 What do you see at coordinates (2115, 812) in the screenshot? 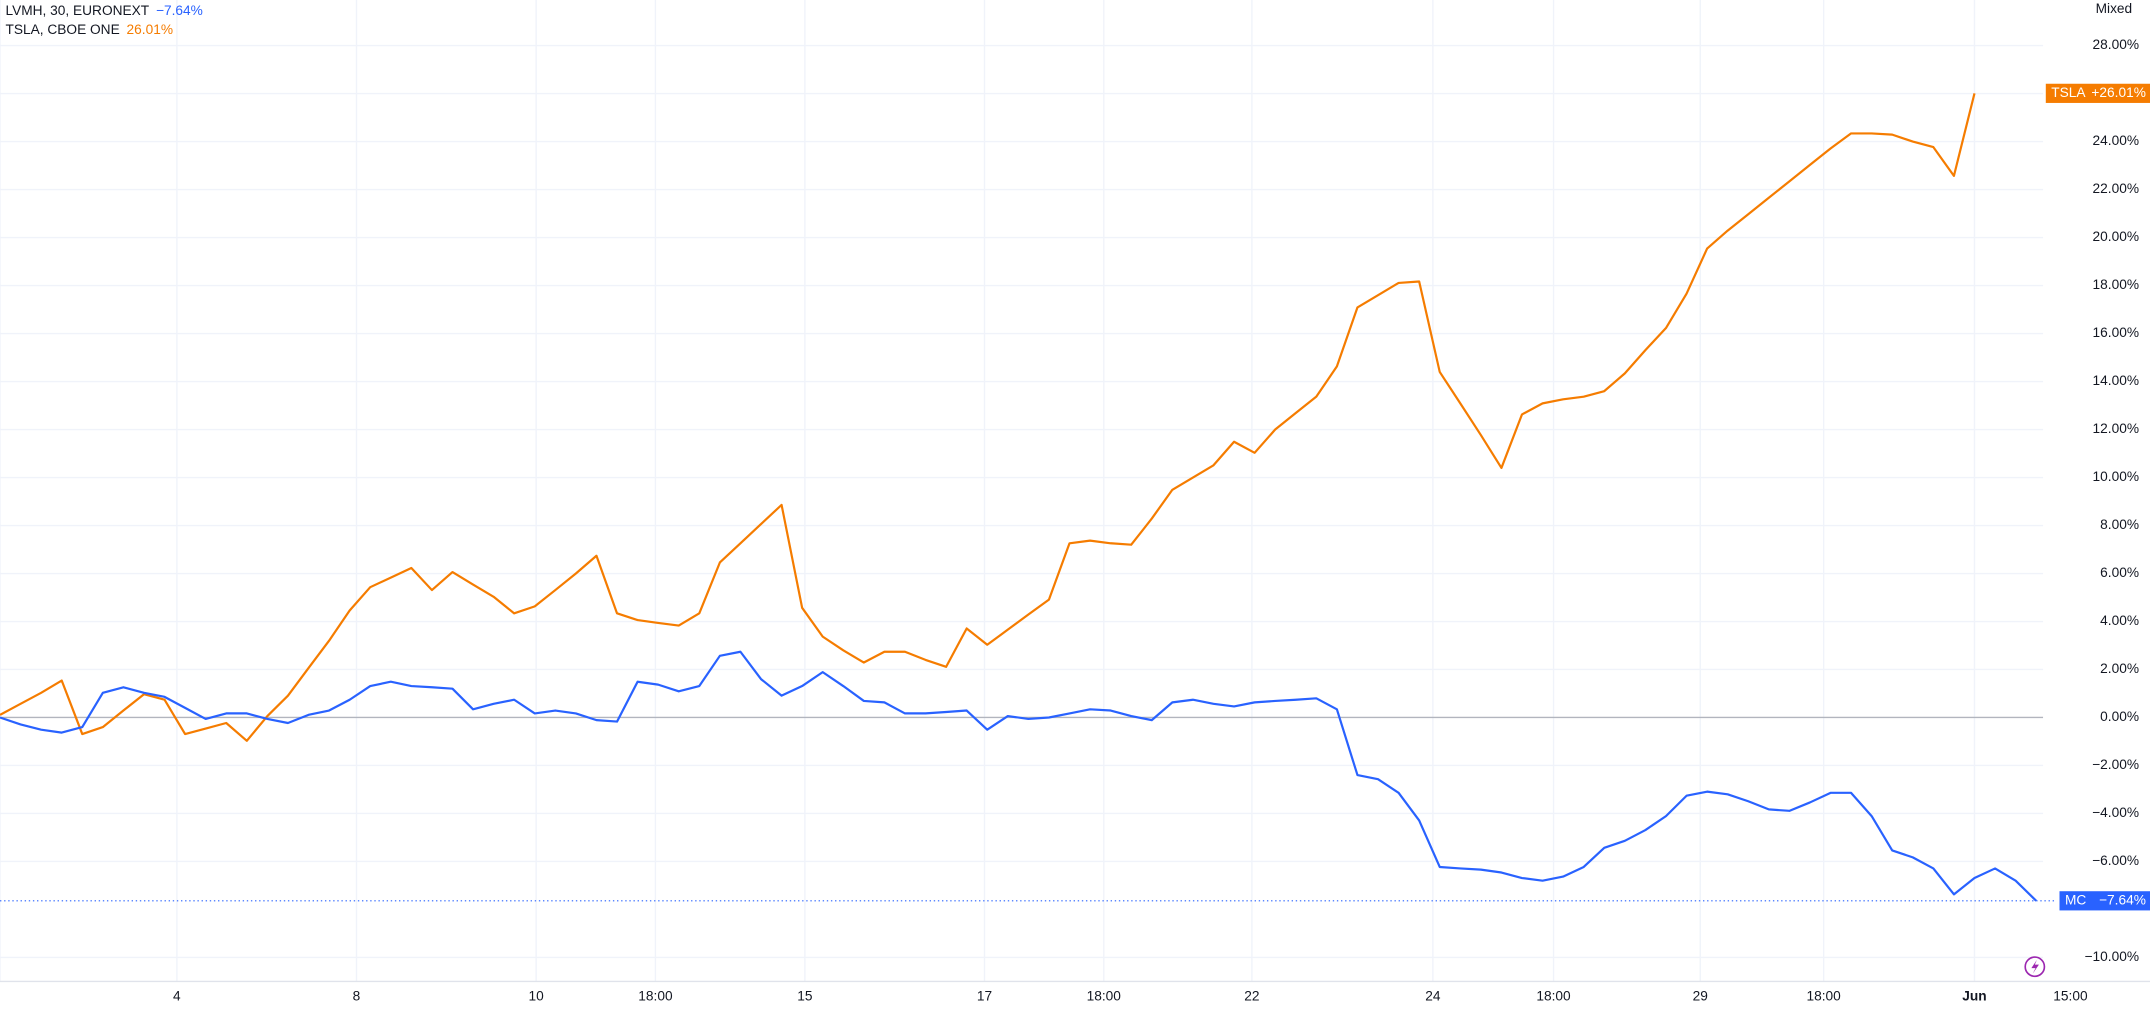
I see `y-tick-label: −4.00%` at bounding box center [2115, 812].